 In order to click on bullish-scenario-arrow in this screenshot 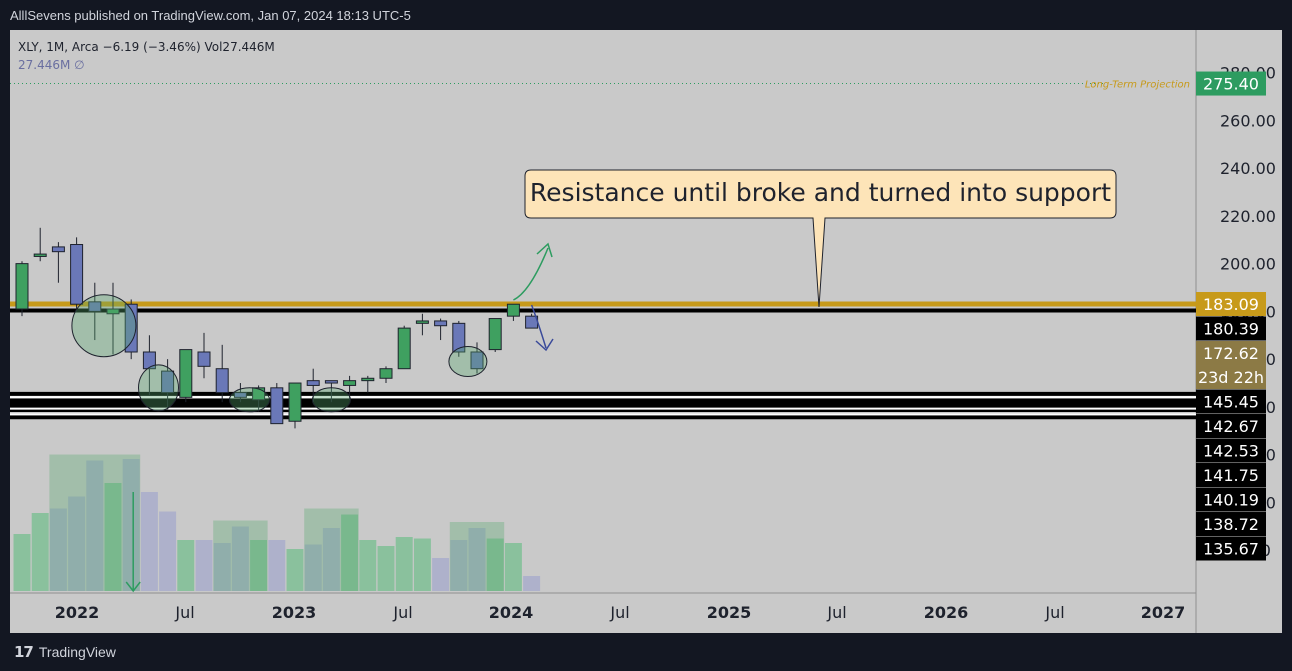, I will do `click(531, 274)`.